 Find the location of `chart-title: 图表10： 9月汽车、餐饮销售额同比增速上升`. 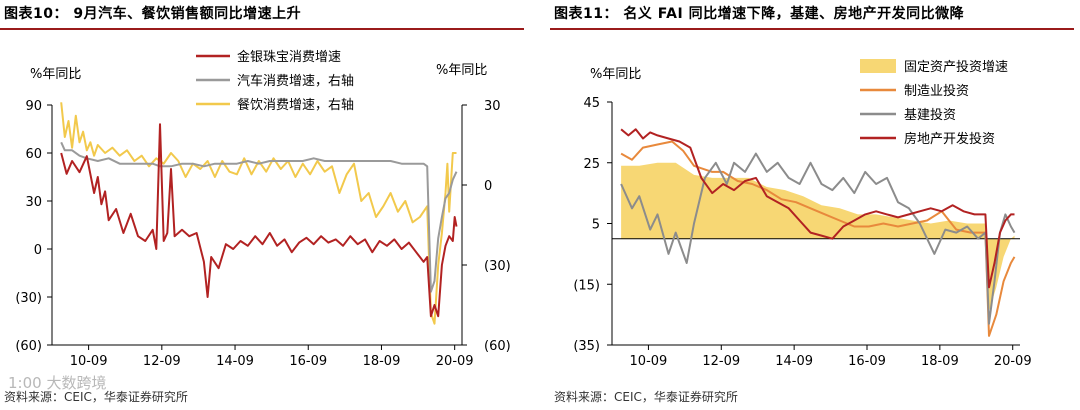

chart-title: 图表10： 9月汽车、餐饮销售额同比增速上升 is located at coordinates (153, 14).